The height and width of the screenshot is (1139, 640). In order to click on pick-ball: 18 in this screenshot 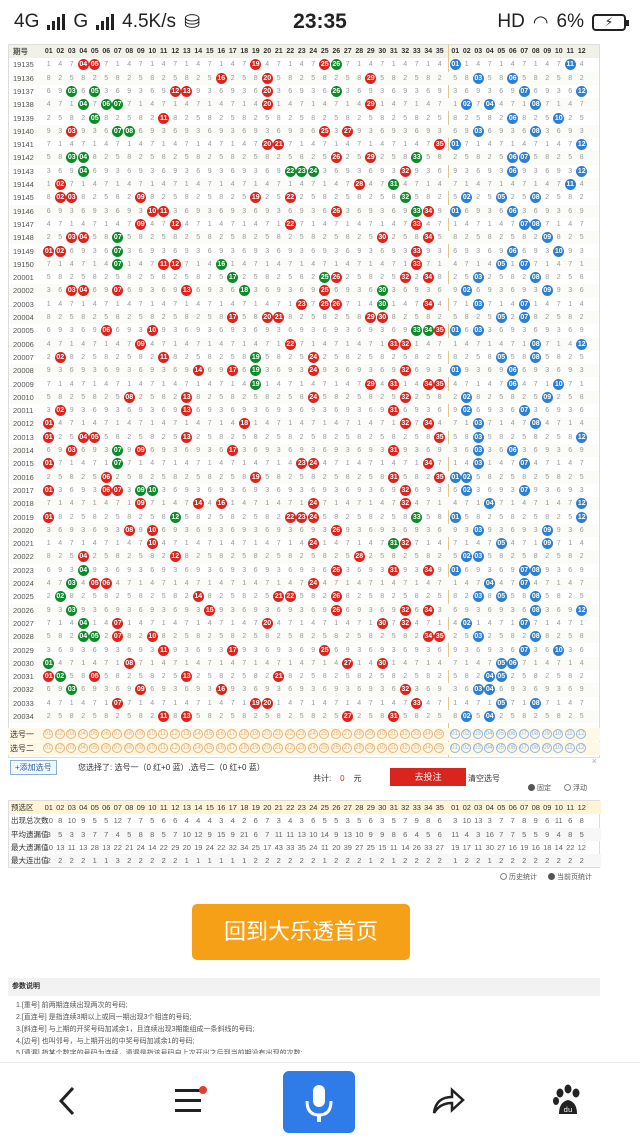, I will do `click(243, 734)`.